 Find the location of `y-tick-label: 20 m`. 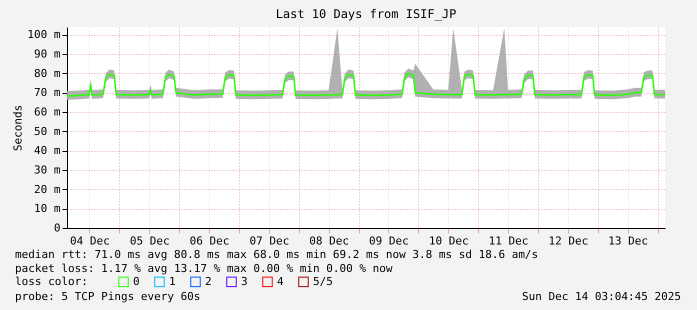

y-tick-label: 20 m is located at coordinates (47, 189).